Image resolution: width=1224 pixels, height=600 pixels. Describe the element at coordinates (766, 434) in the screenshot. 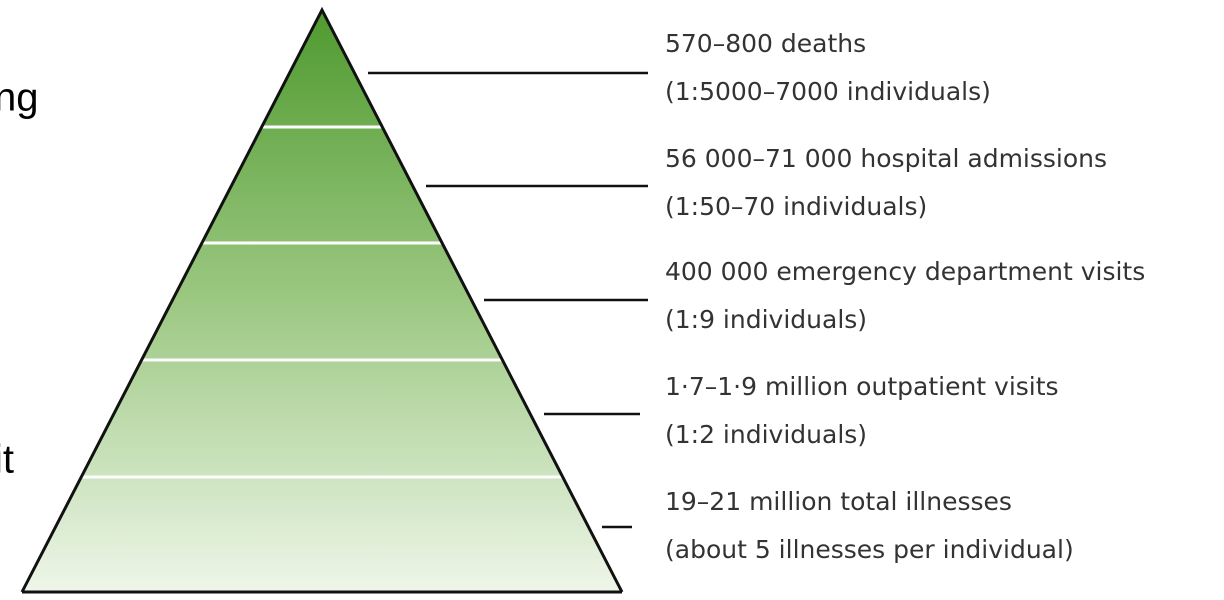

I see `level-detail: (1:2 individuals)` at that location.